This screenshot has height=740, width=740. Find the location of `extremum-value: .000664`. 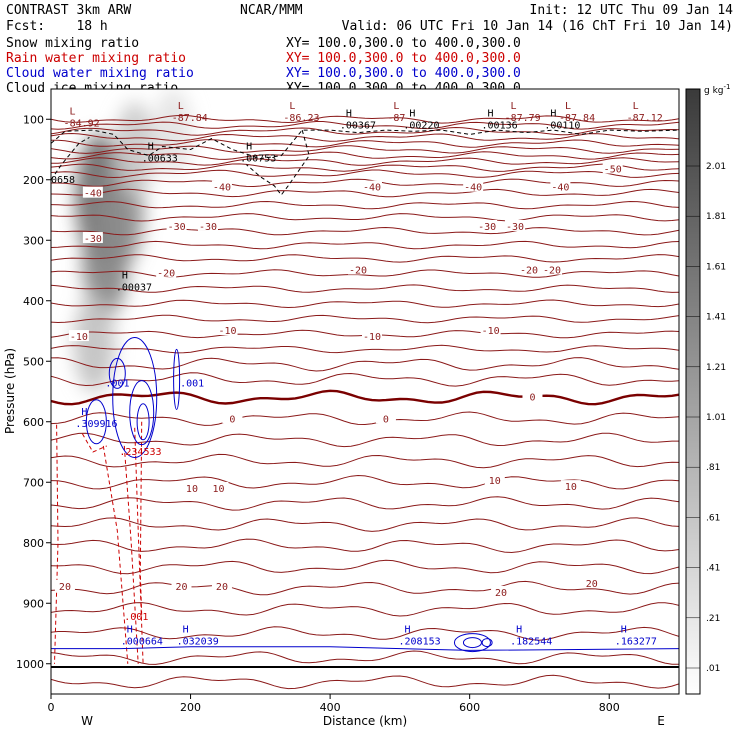

extremum-value: .000664 is located at coordinates (142, 641).